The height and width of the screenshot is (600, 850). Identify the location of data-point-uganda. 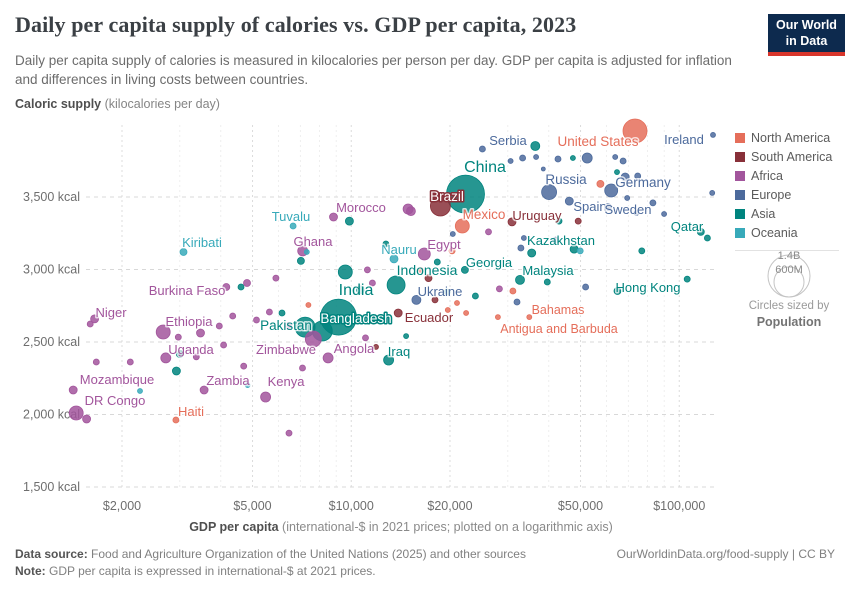
(166, 358).